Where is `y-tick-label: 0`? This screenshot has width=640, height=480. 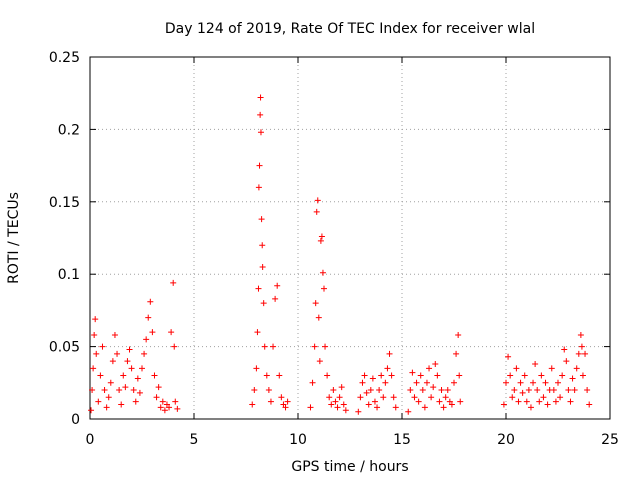 y-tick-label: 0 is located at coordinates (75, 420).